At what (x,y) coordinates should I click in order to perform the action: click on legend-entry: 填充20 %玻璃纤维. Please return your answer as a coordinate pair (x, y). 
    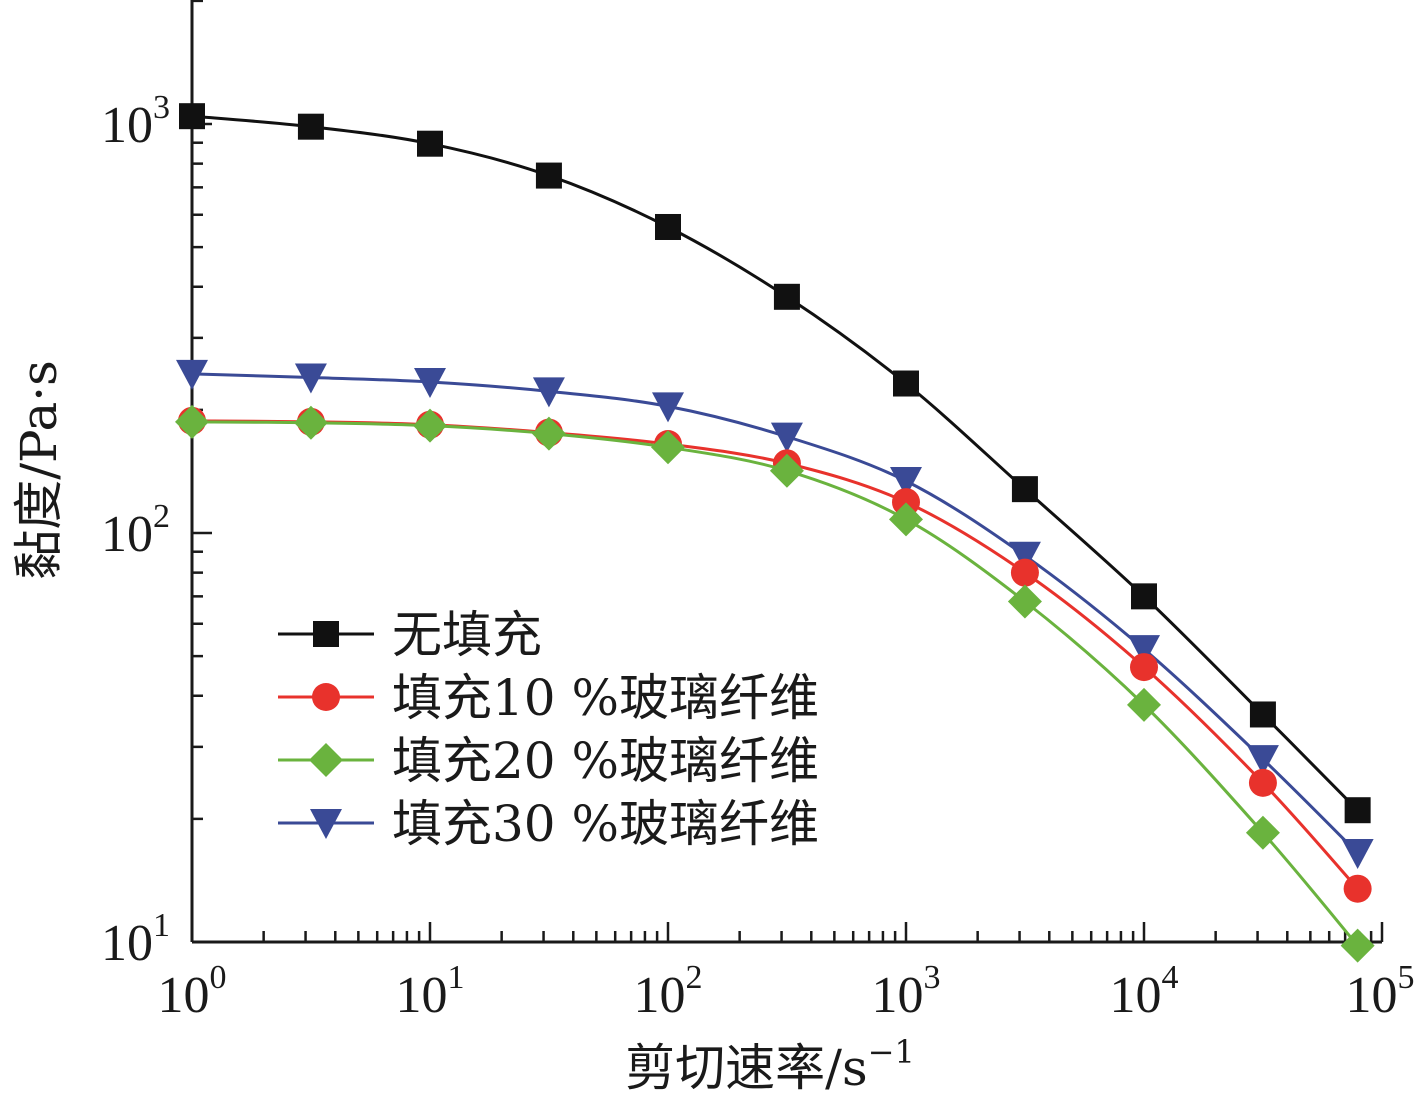
    Looking at the image, I should click on (548, 761).